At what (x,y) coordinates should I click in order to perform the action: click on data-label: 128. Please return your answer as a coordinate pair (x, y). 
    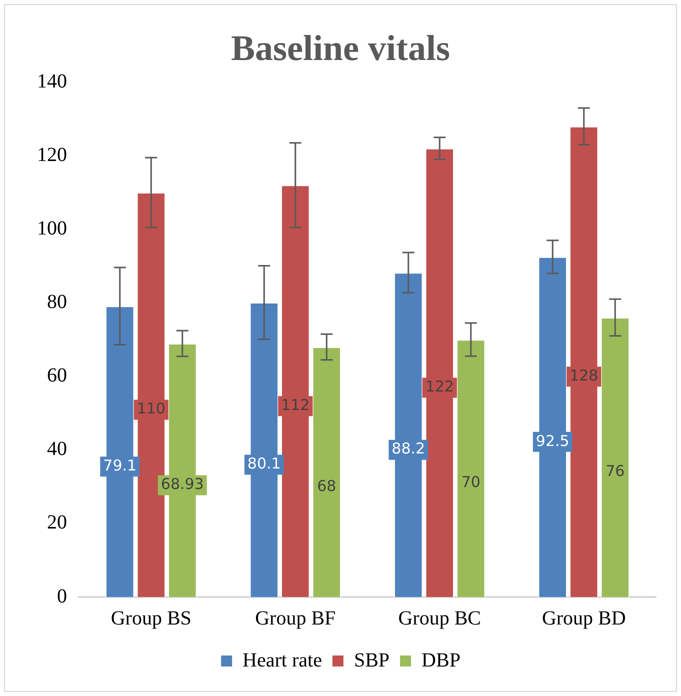
    Looking at the image, I should click on (584, 375).